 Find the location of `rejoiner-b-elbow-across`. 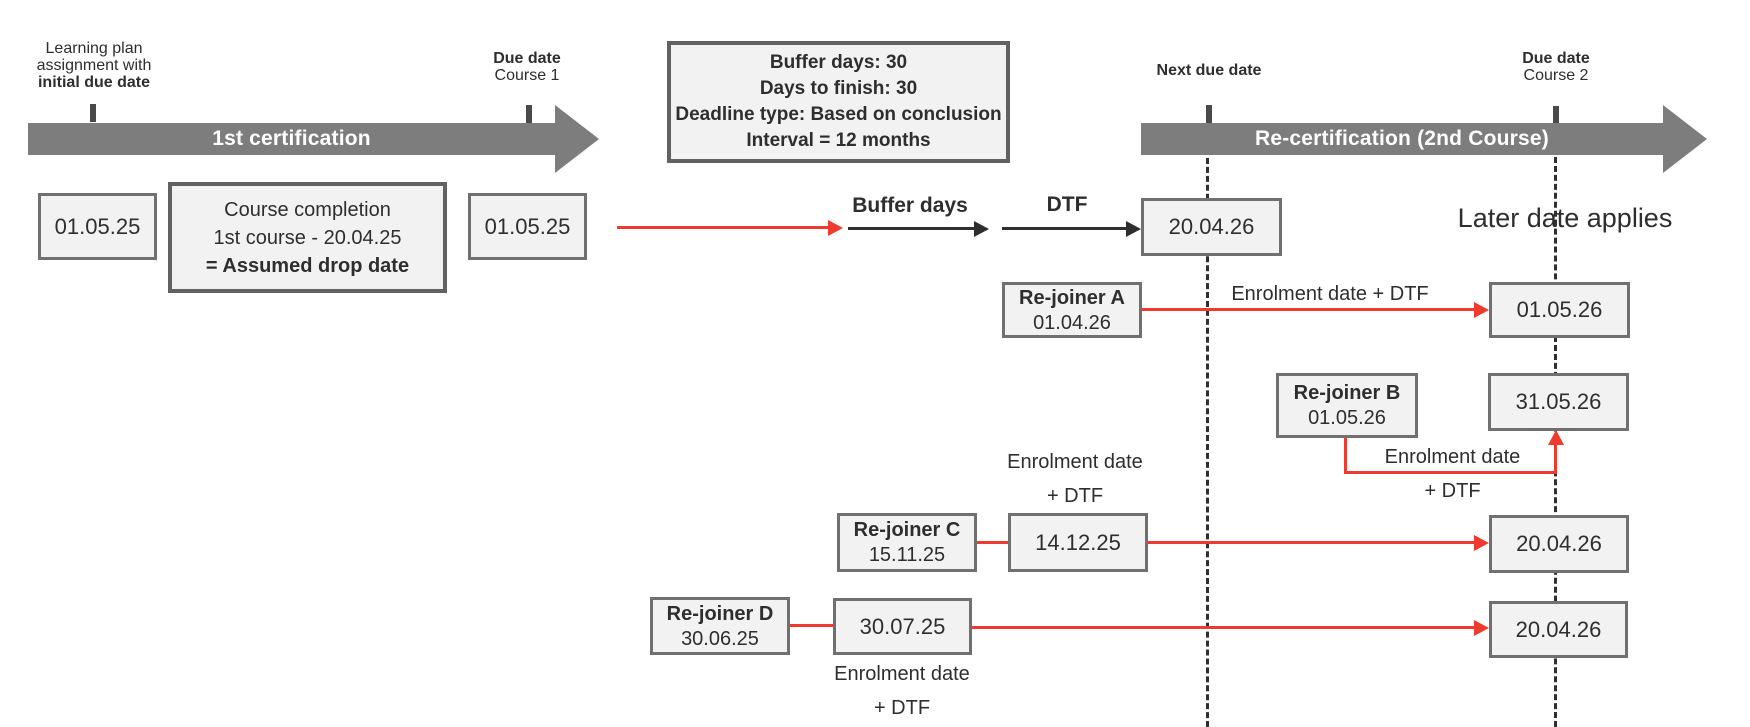

rejoiner-b-elbow-across is located at coordinates (1450, 472).